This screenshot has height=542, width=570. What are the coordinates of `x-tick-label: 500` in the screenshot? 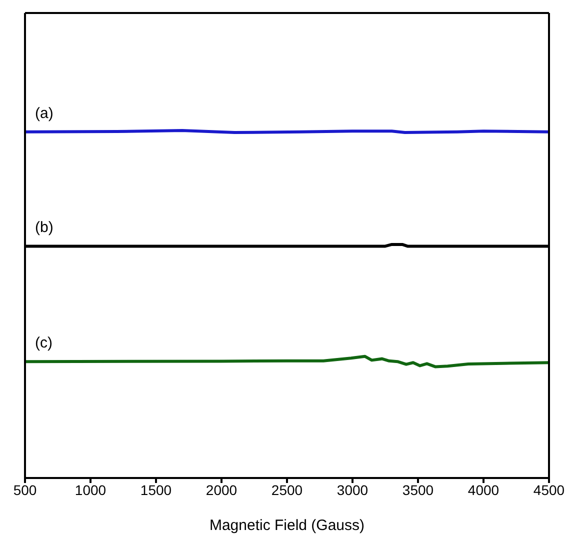 It's located at (25, 490).